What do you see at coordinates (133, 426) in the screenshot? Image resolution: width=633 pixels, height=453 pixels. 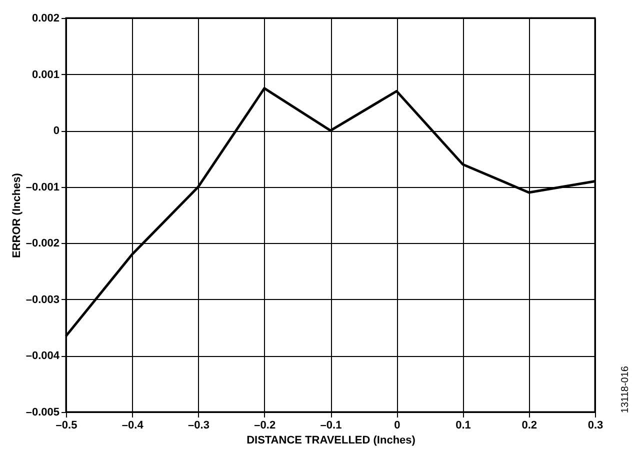 I see `x-tick-label: –0.4` at bounding box center [133, 426].